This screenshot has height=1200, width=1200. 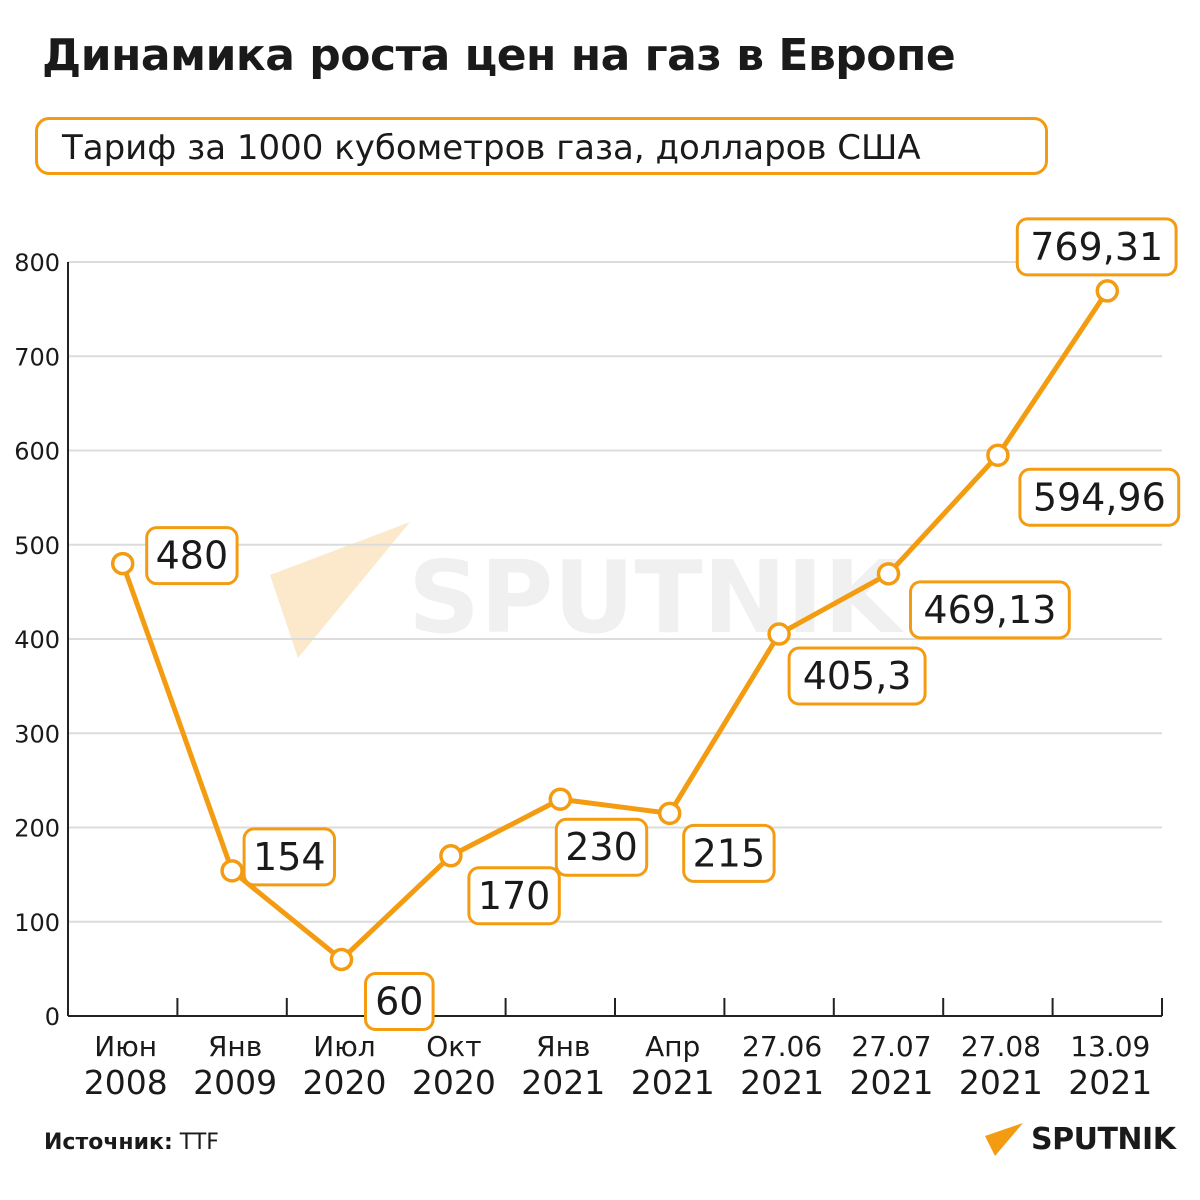 What do you see at coordinates (199, 1142) in the screenshot?
I see `source-value: TTF` at bounding box center [199, 1142].